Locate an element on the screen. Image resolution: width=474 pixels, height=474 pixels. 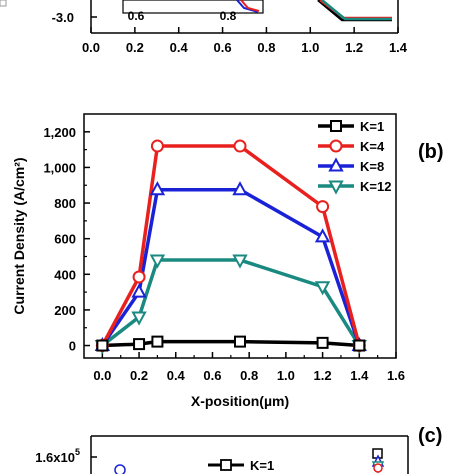
panel-a-x-tick-label: 0.0 is located at coordinates (91, 47).